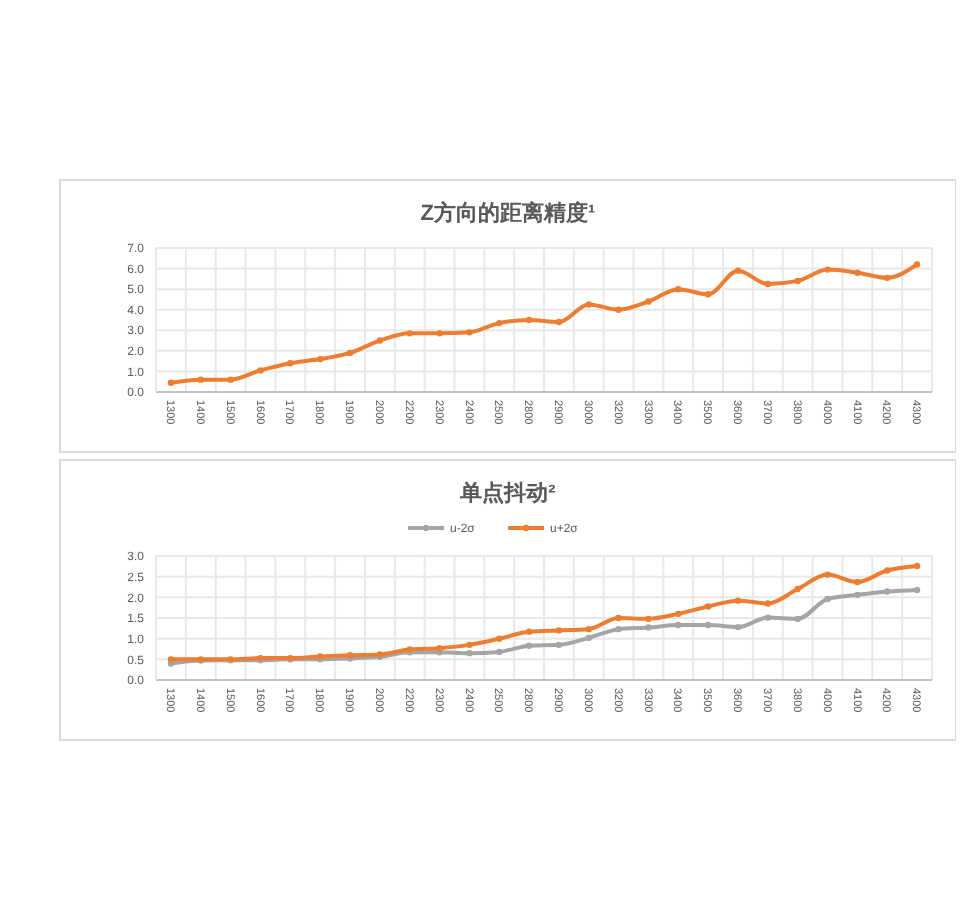 This screenshot has width=972, height=900. I want to click on chart-title: 单点抖动², so click(507, 493).